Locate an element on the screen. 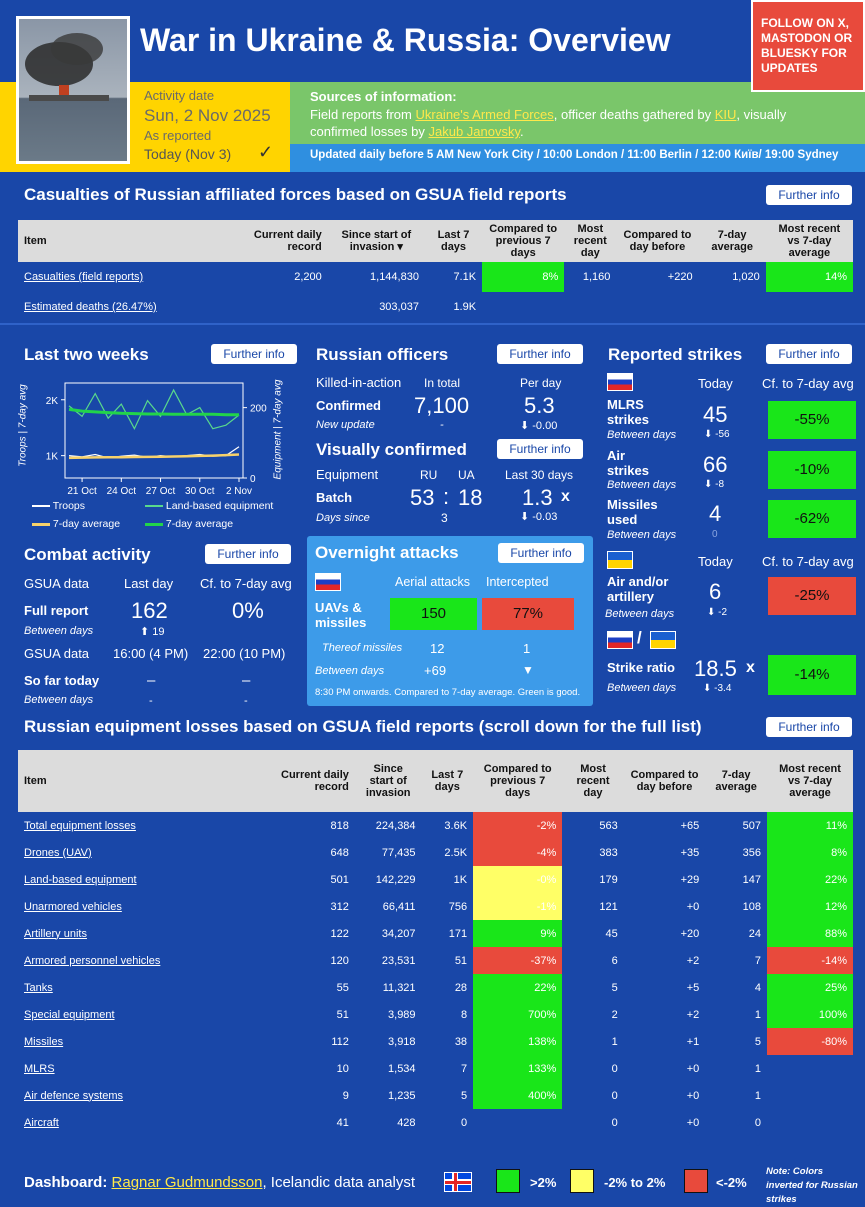 The height and width of the screenshot is (1207, 865). thereof-label: Thereof missiles is located at coordinates (362, 648).